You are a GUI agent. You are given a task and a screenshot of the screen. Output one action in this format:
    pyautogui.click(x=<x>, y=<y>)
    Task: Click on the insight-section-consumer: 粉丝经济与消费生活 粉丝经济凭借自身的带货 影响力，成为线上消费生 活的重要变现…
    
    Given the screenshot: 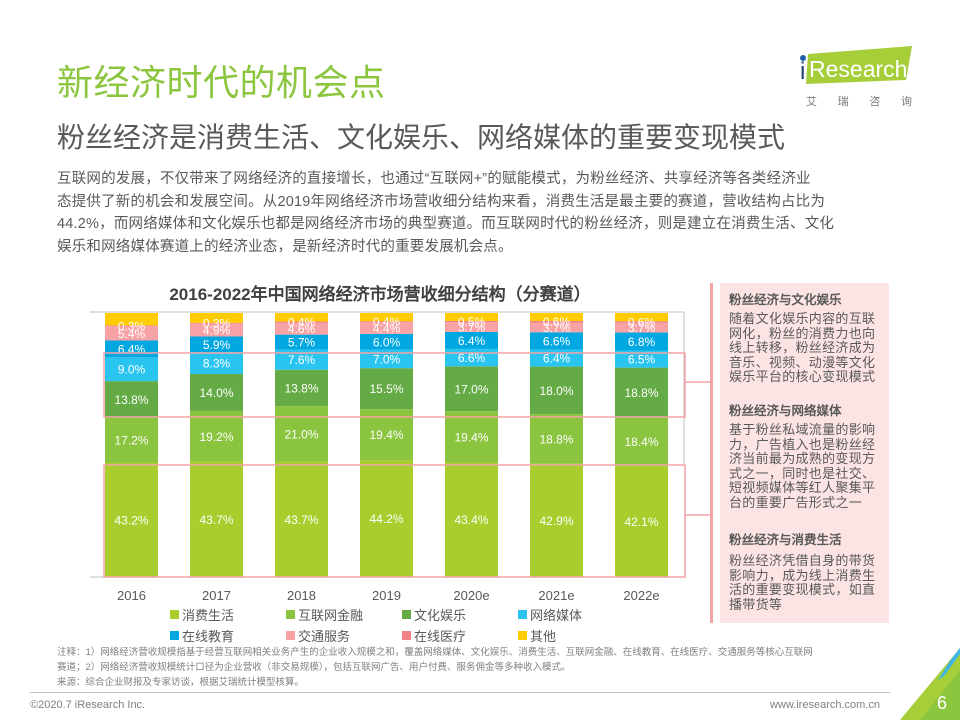 What is the action you would take?
    pyautogui.click(x=806, y=572)
    